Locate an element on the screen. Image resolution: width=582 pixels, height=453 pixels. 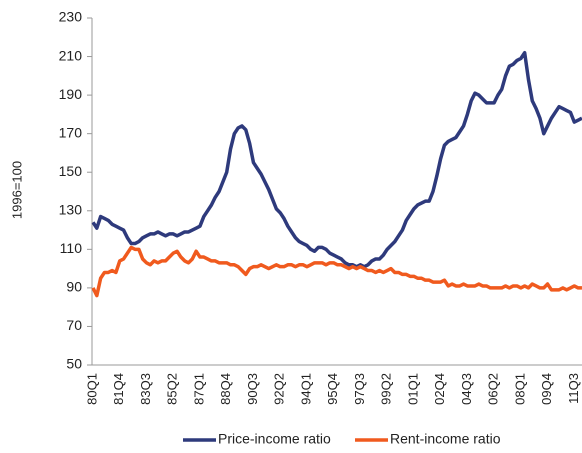
x-tick-label: 94Q1 is located at coordinates (305, 389).